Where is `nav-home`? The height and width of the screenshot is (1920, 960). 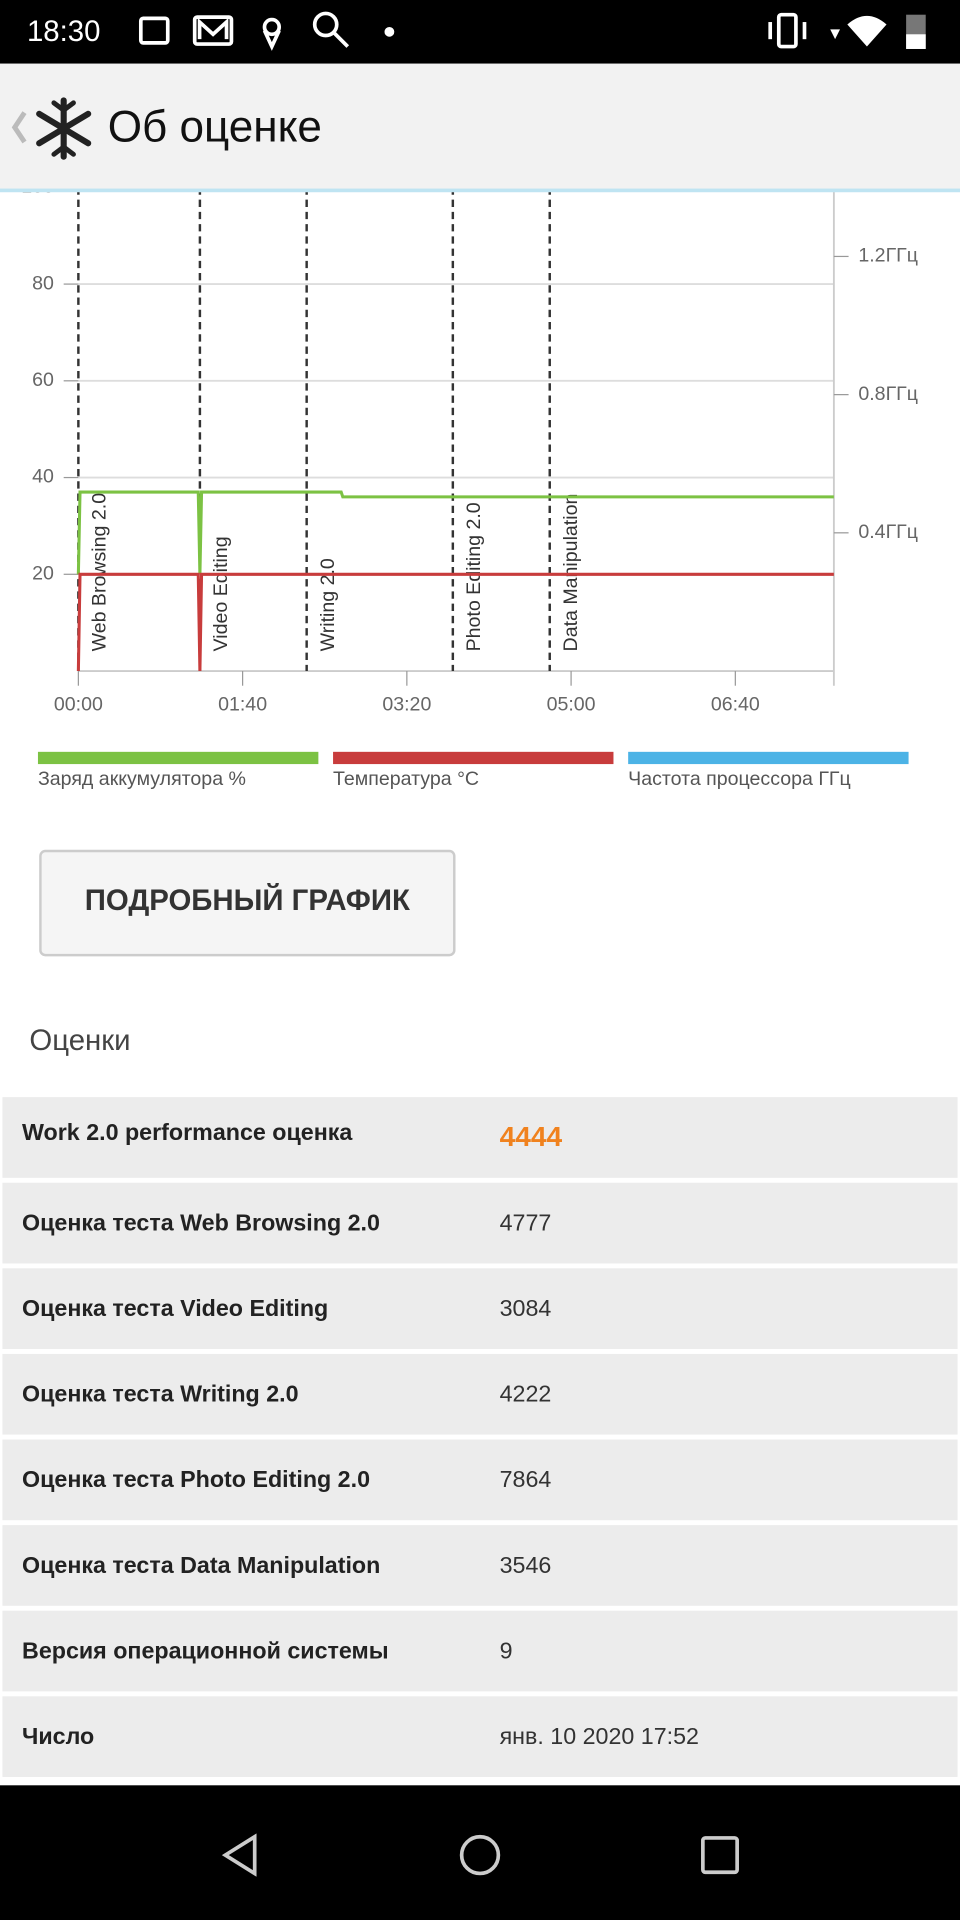 nav-home is located at coordinates (480, 1855).